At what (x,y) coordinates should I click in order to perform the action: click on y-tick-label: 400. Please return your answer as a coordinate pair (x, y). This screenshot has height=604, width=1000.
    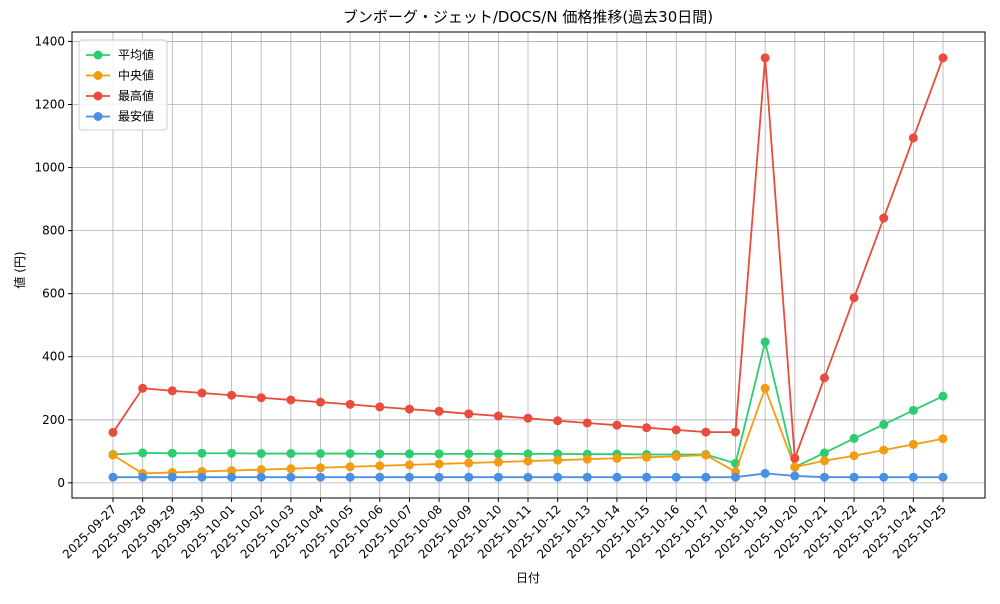
    Looking at the image, I should click on (53, 357).